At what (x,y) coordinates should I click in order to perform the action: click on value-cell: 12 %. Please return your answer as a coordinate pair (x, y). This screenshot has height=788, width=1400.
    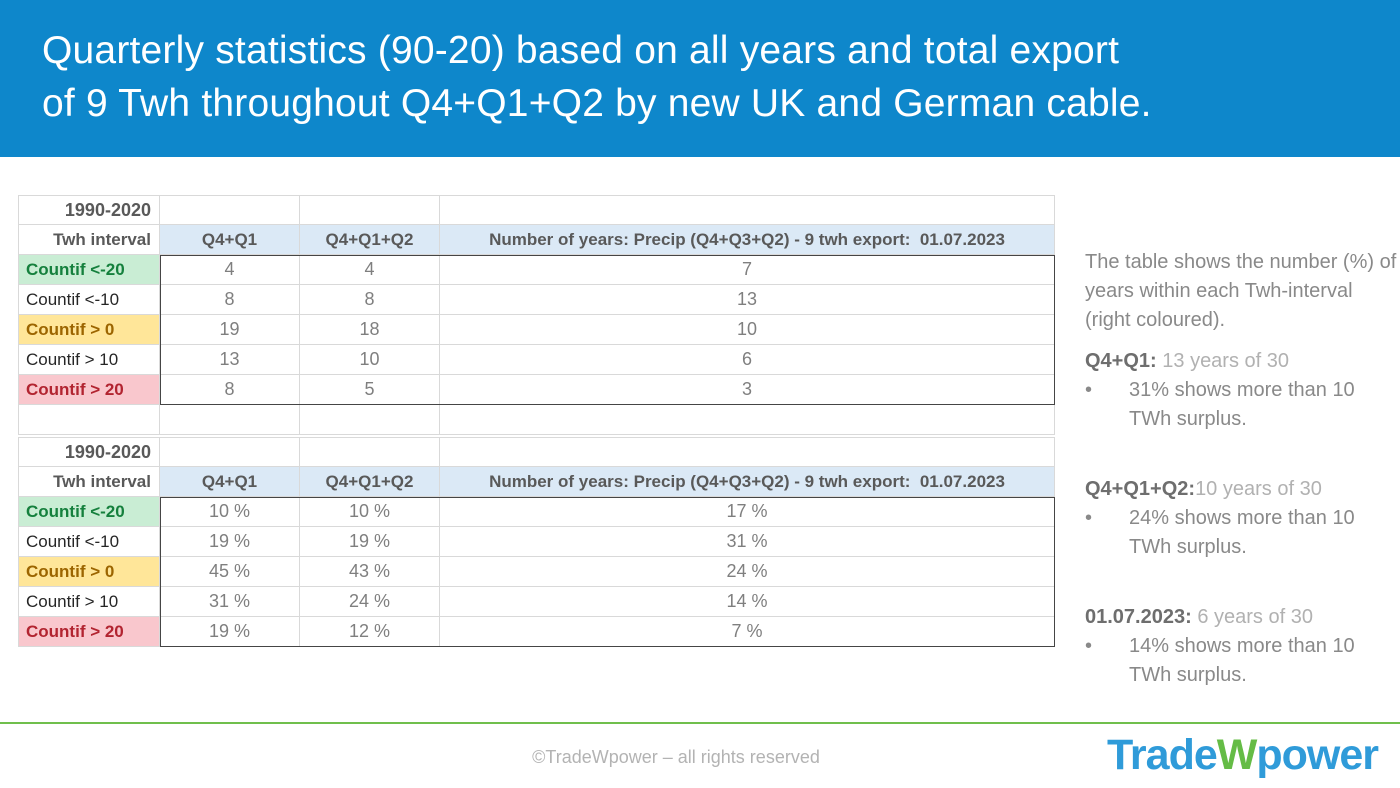
    Looking at the image, I should click on (370, 632).